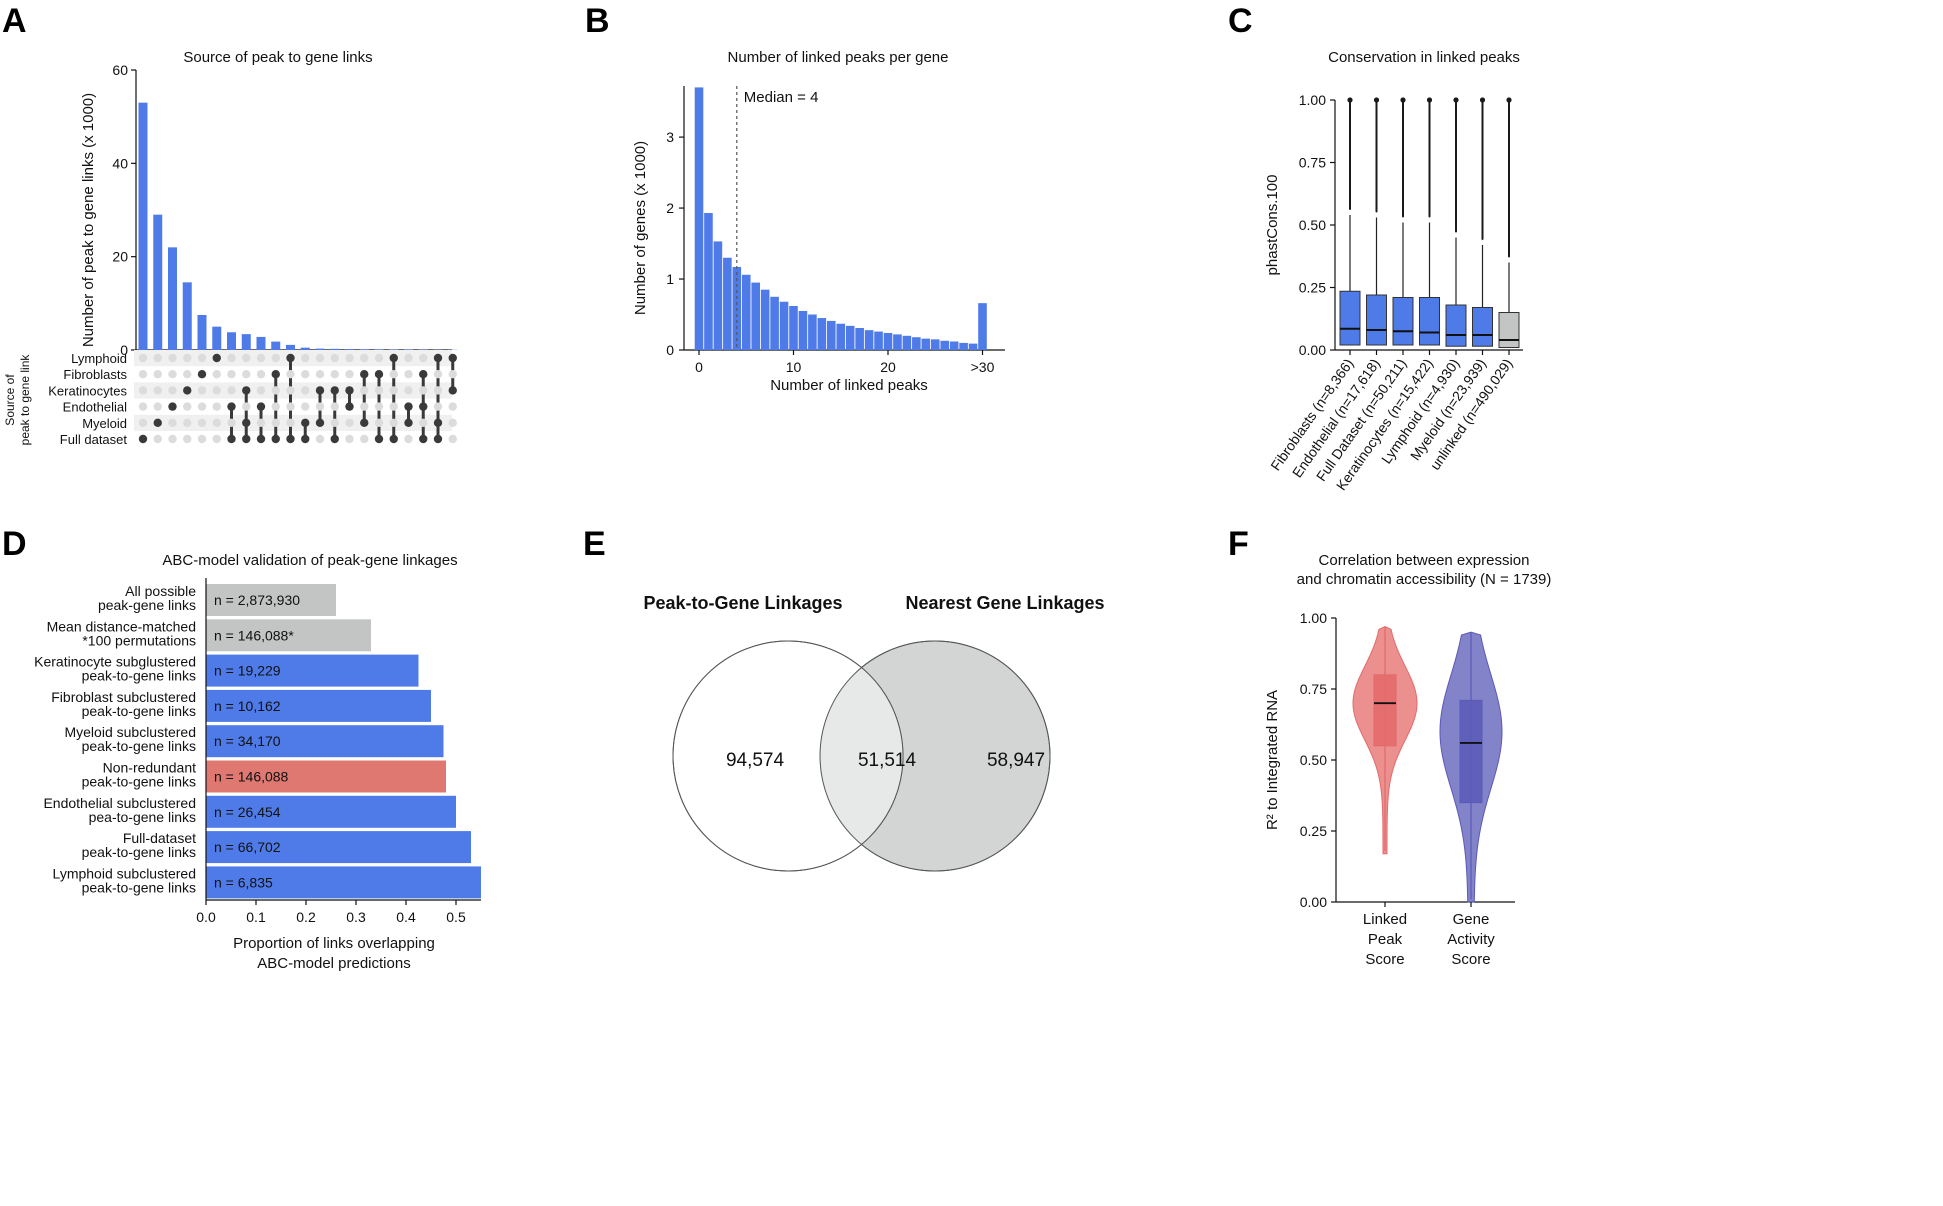 The image size is (1943, 1206). Describe the element at coordinates (159, 838) in the screenshot. I see `panel-d-category-line1: Full-dataset` at that location.